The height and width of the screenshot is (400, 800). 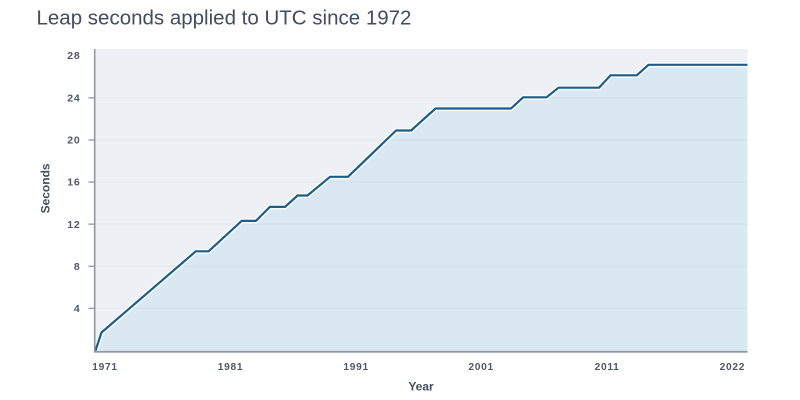 What do you see at coordinates (77, 267) in the screenshot?
I see `svg-text: 8` at bounding box center [77, 267].